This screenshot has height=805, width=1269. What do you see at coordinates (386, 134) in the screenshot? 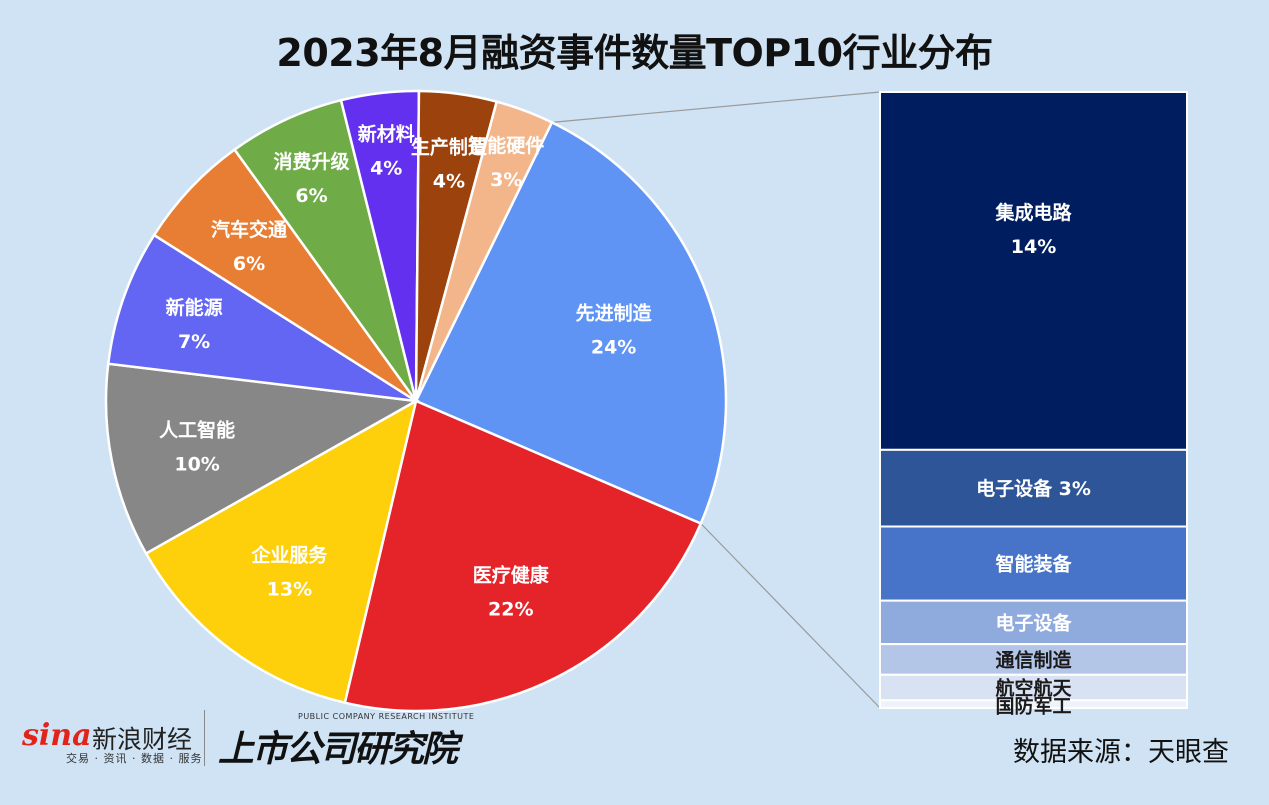
I see `pie-label-7: 新材料` at bounding box center [386, 134].